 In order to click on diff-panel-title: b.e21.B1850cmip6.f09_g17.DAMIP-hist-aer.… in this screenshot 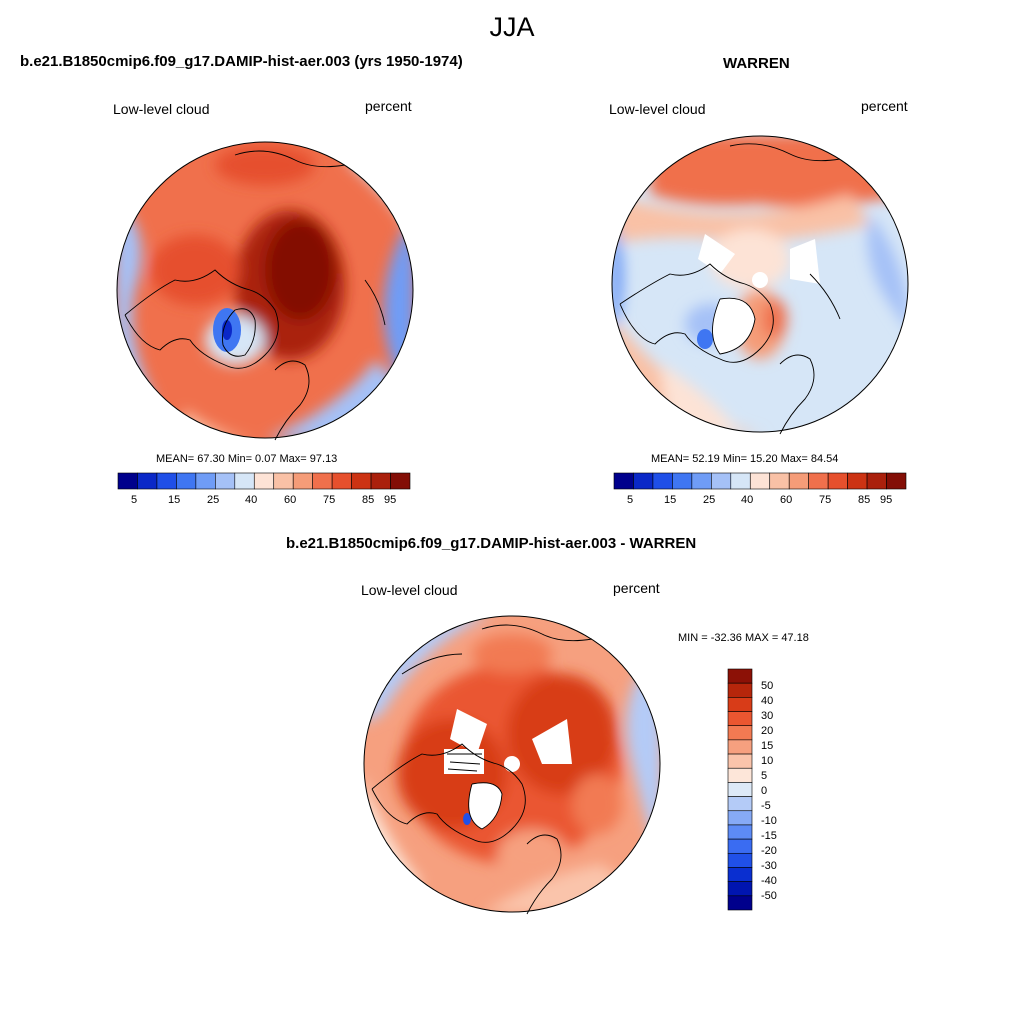, I will do `click(491, 543)`.